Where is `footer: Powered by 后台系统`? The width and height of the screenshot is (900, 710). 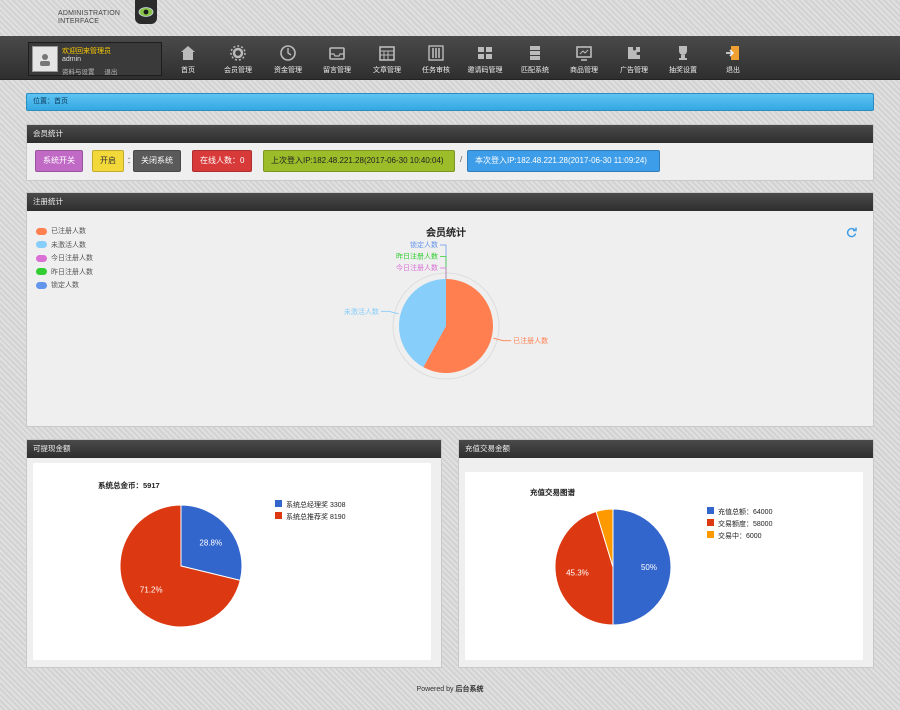
footer: Powered by 后台系统 is located at coordinates (450, 689).